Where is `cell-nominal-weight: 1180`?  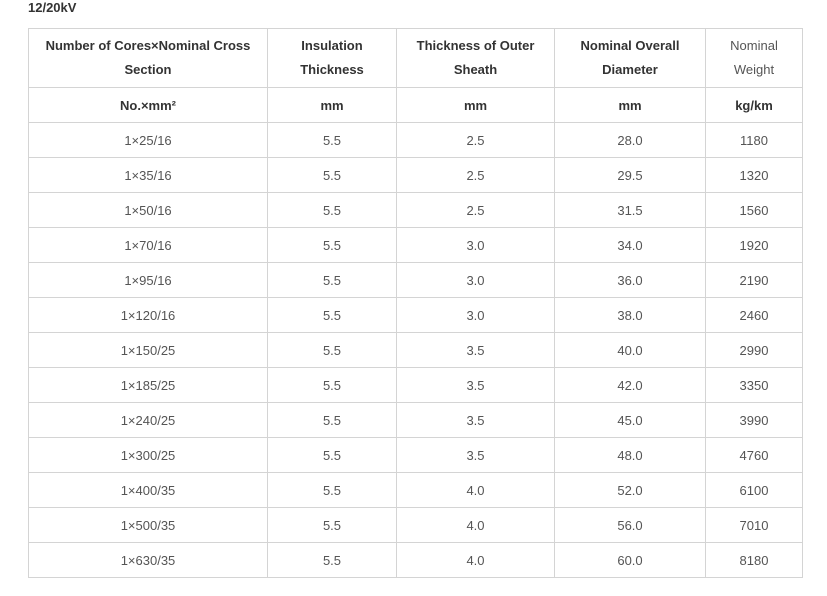
cell-nominal-weight: 1180 is located at coordinates (754, 140).